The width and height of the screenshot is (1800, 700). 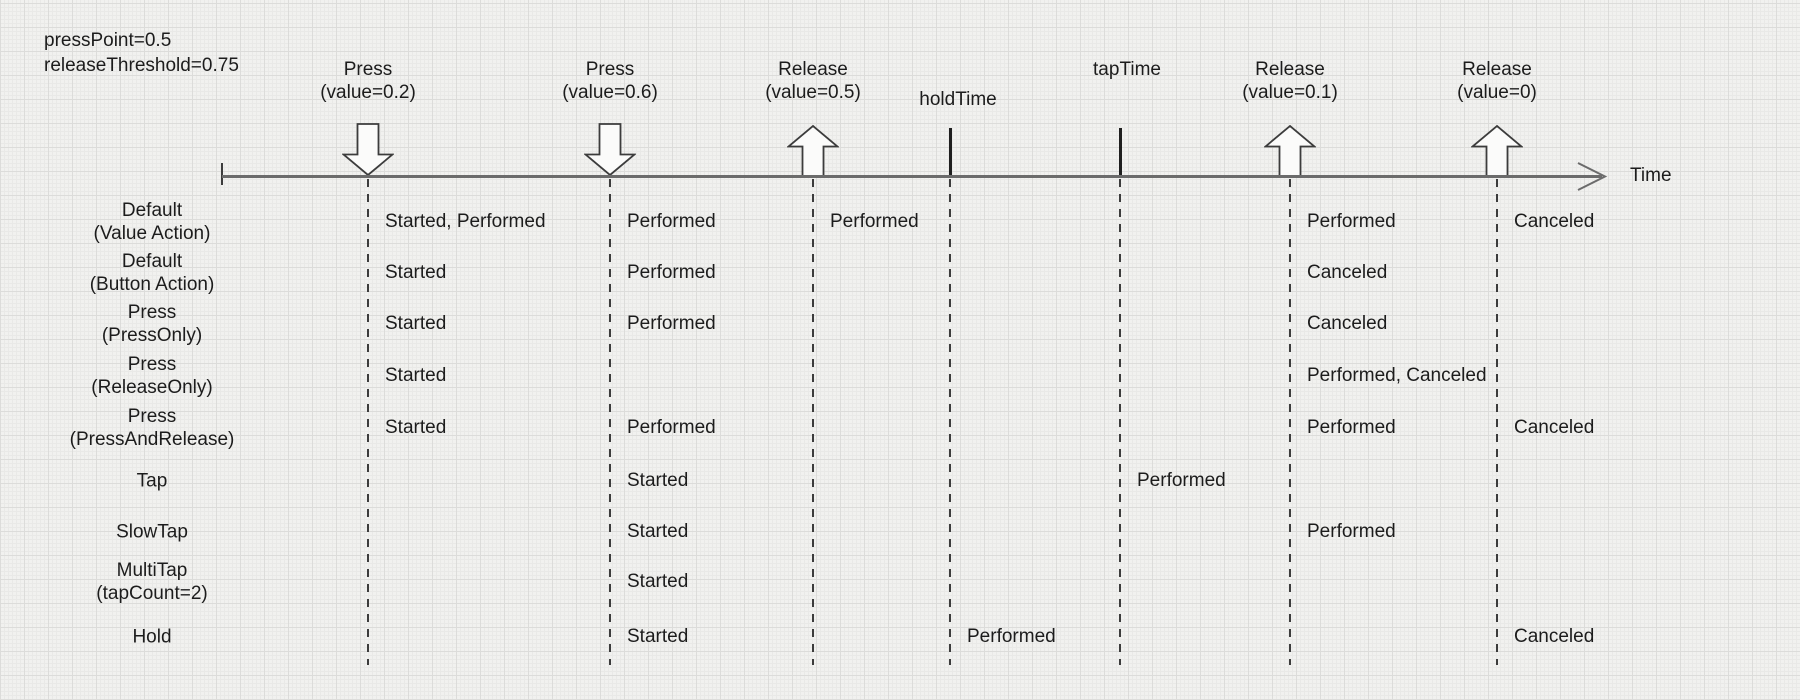 I want to click on row-label-press-pressonly: Press (PressOnly), so click(x=152, y=324).